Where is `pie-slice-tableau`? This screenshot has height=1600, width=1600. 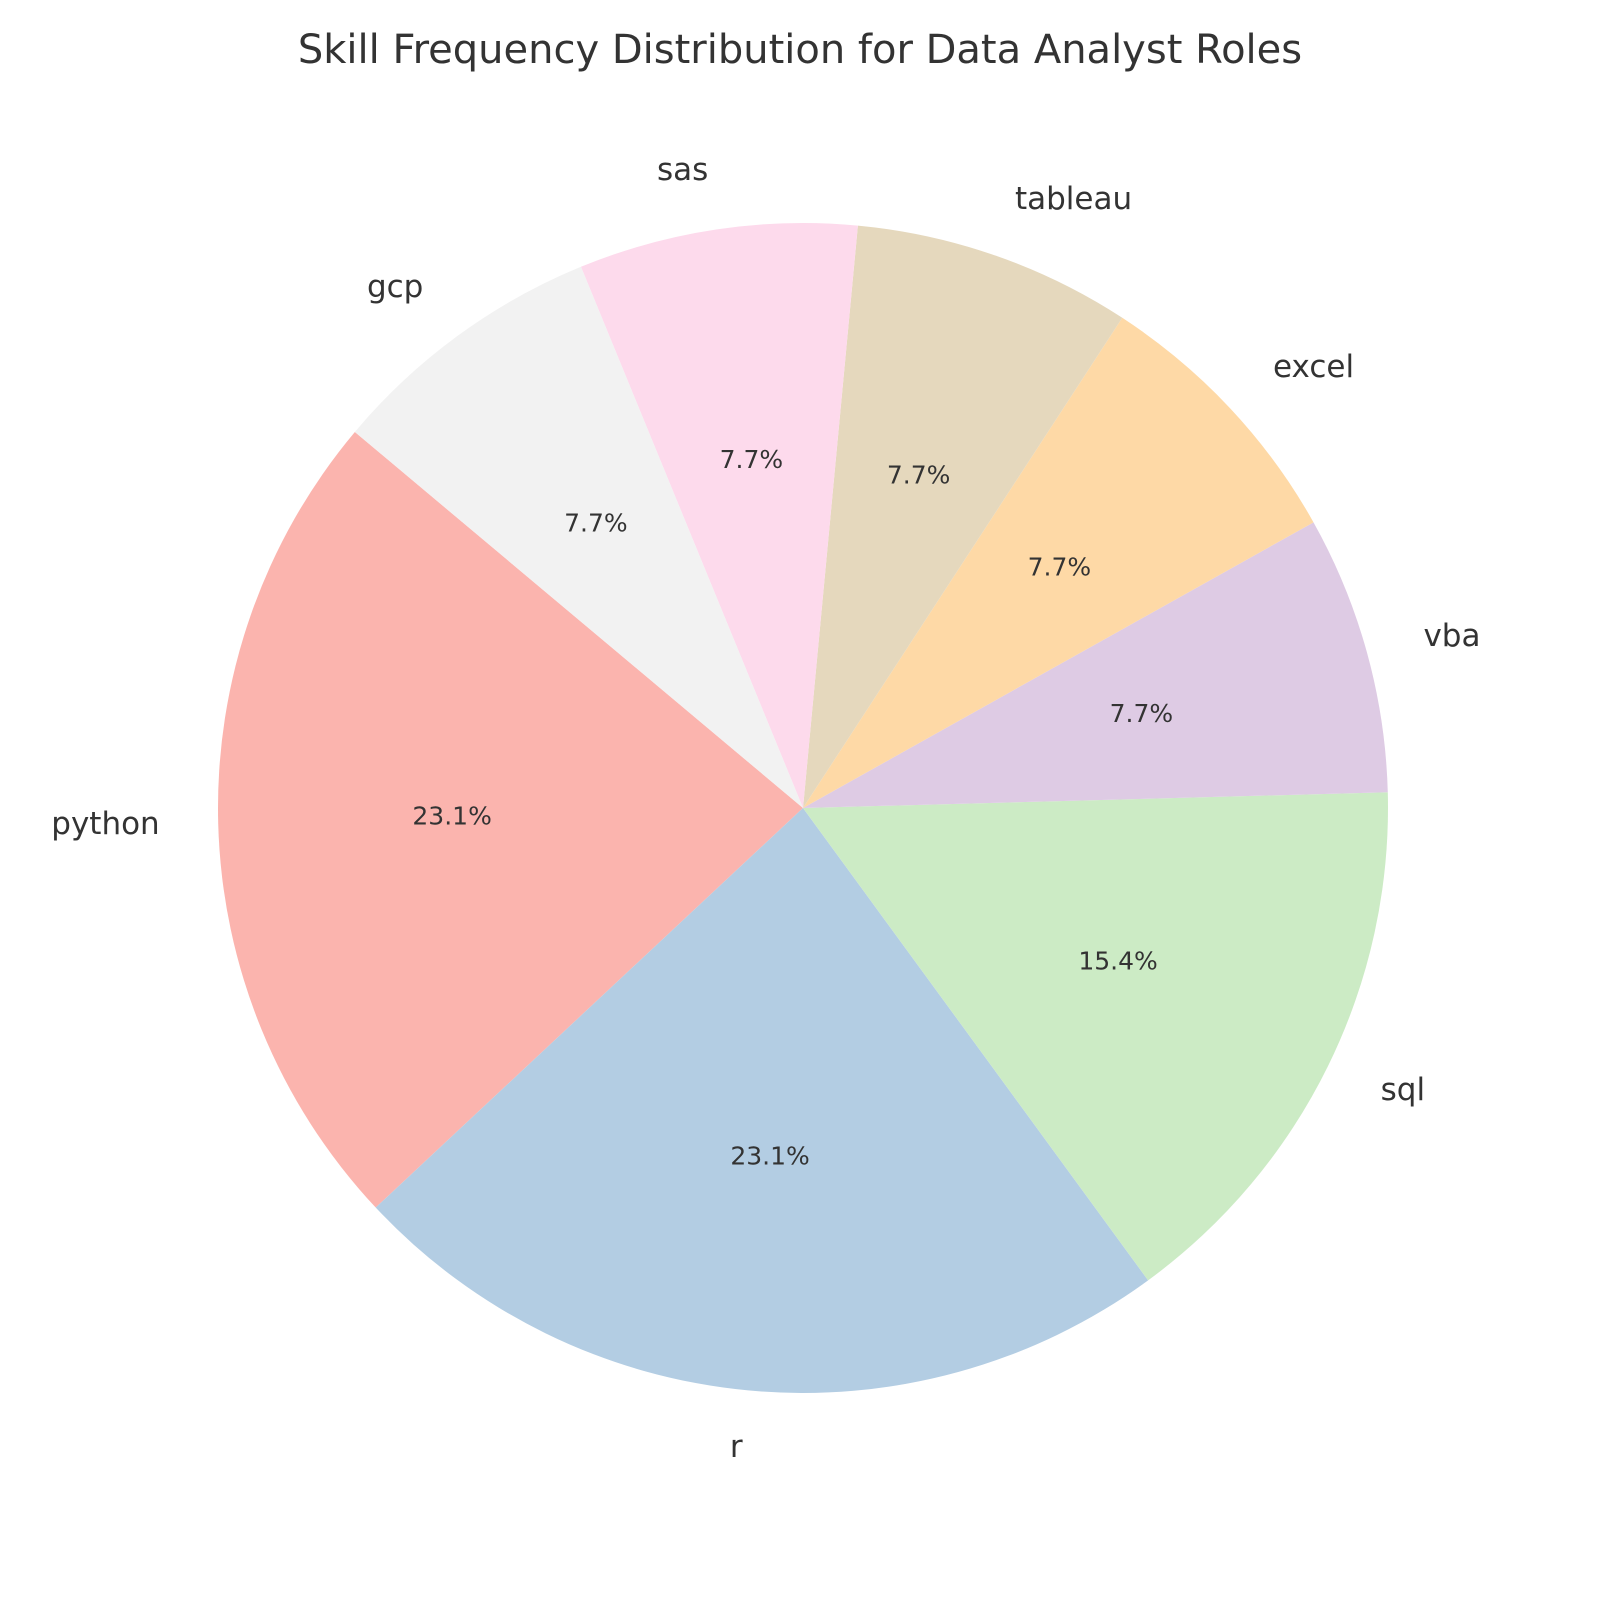 pie-slice-tableau is located at coordinates (963, 516).